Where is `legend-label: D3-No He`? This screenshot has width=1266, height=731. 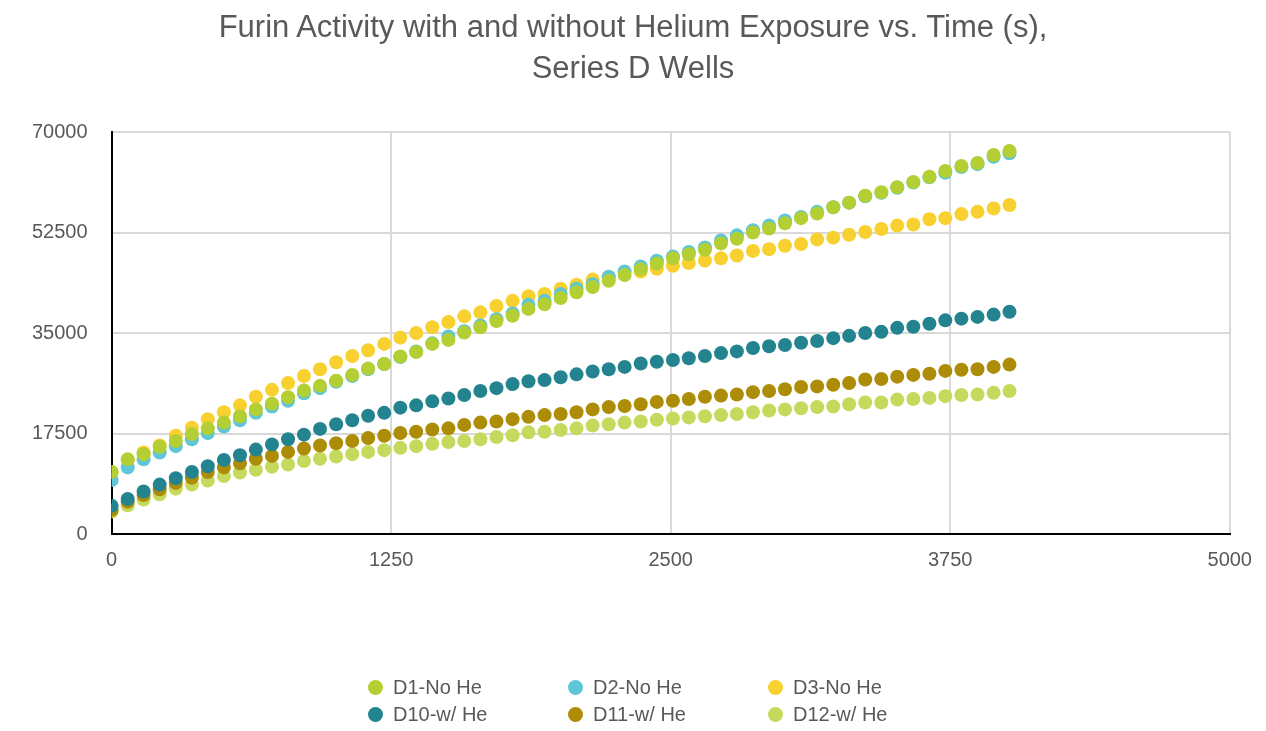 legend-label: D3-No He is located at coordinates (837, 687).